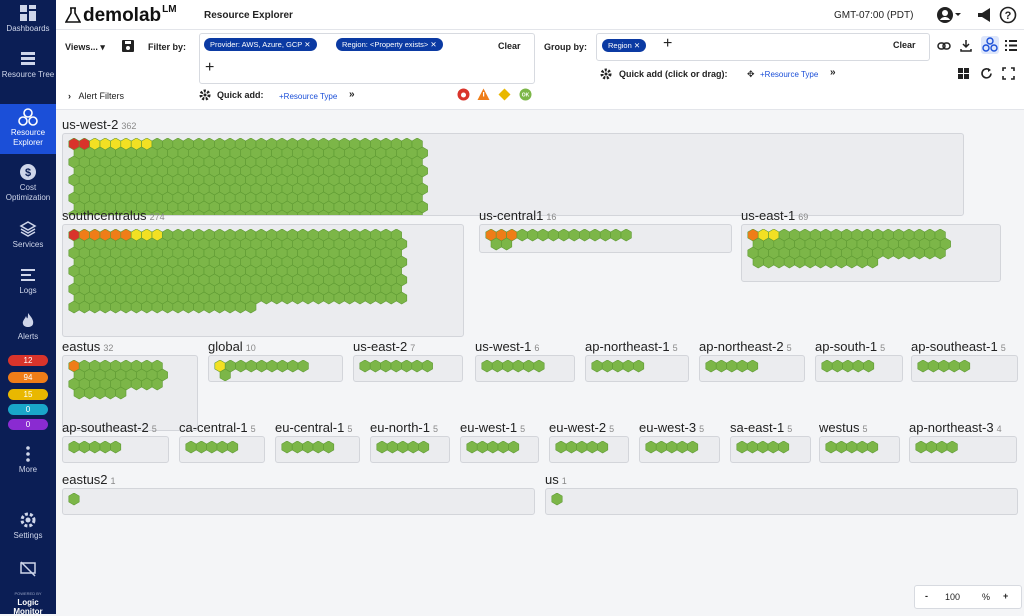 This screenshot has height=616, width=1024. I want to click on alert-count-error: 94, so click(28, 377).